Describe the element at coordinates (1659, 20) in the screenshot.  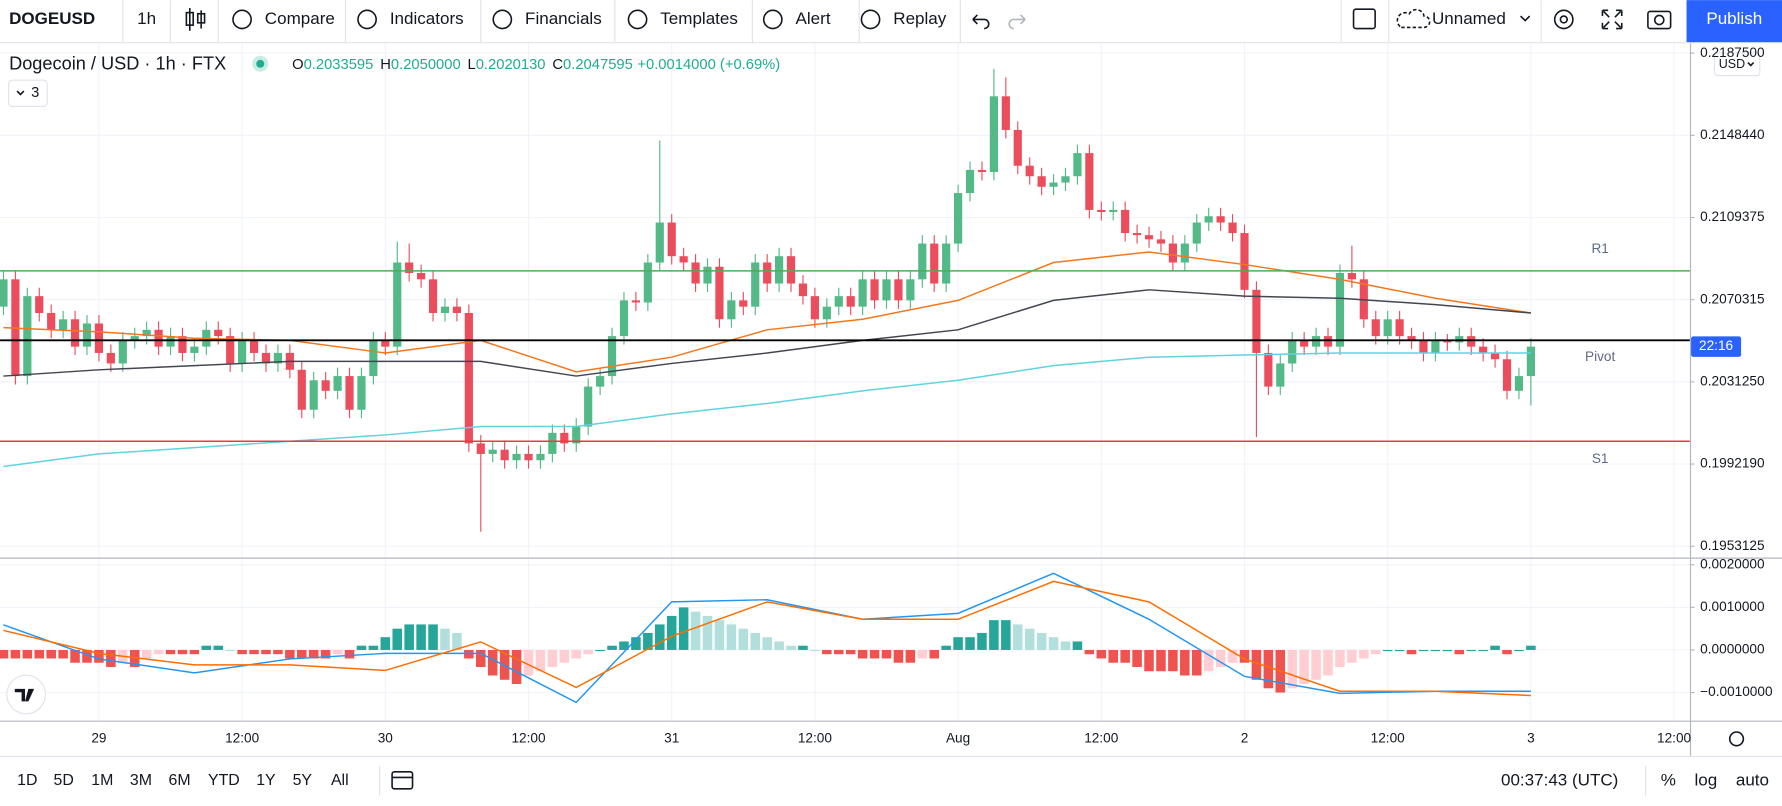
I see `camera-icon` at that location.